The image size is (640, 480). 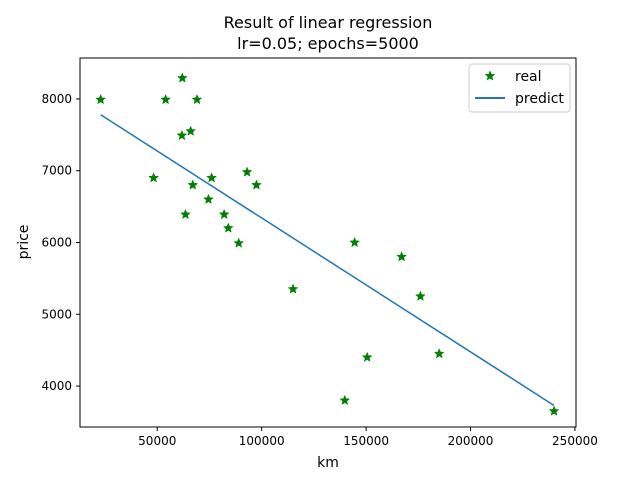 I want to click on legend-box, so click(x=519, y=88).